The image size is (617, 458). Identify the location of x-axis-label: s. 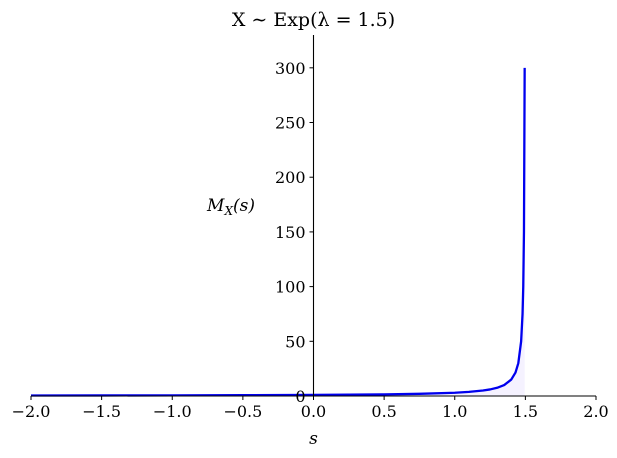
(313, 439).